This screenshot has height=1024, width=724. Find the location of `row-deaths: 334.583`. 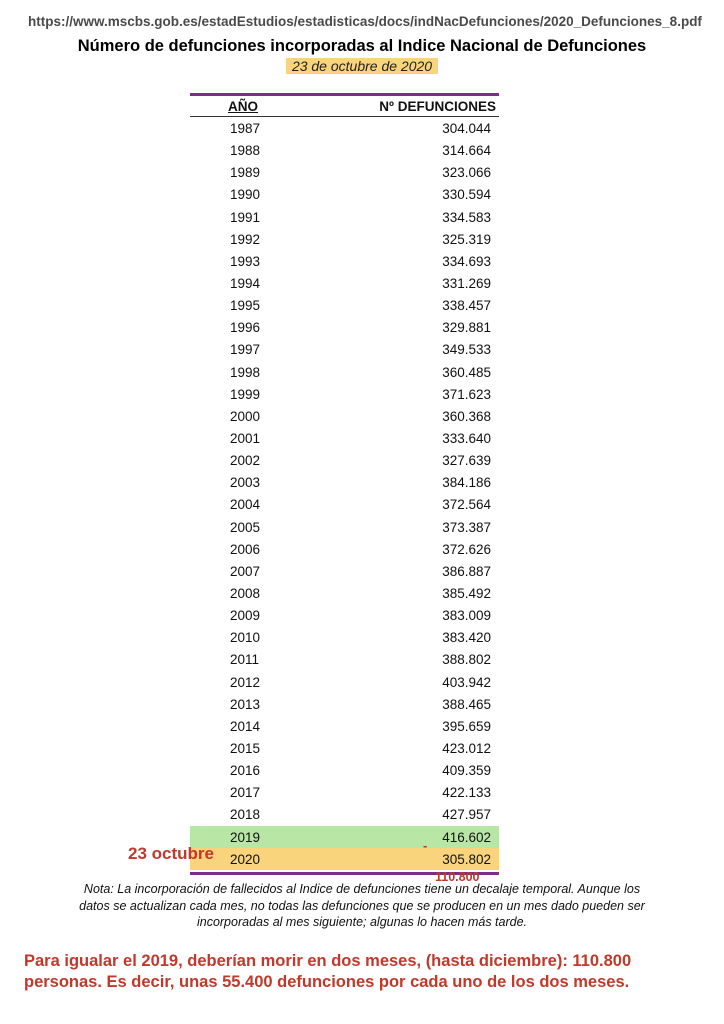

row-deaths: 334.583 is located at coordinates (466, 217).